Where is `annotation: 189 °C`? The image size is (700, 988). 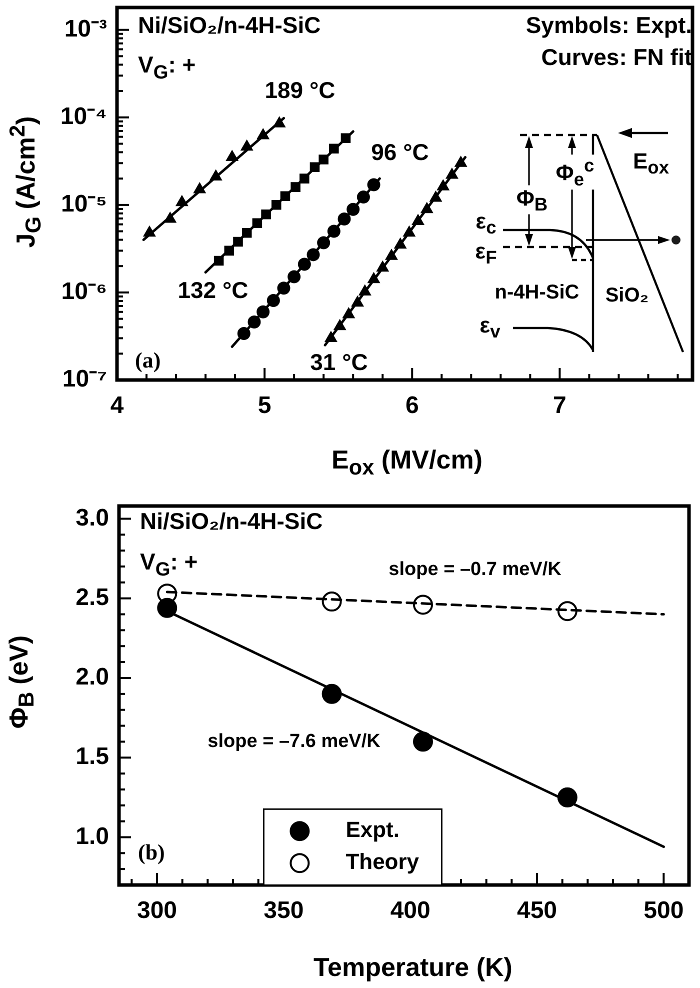 annotation: 189 °C is located at coordinates (300, 90).